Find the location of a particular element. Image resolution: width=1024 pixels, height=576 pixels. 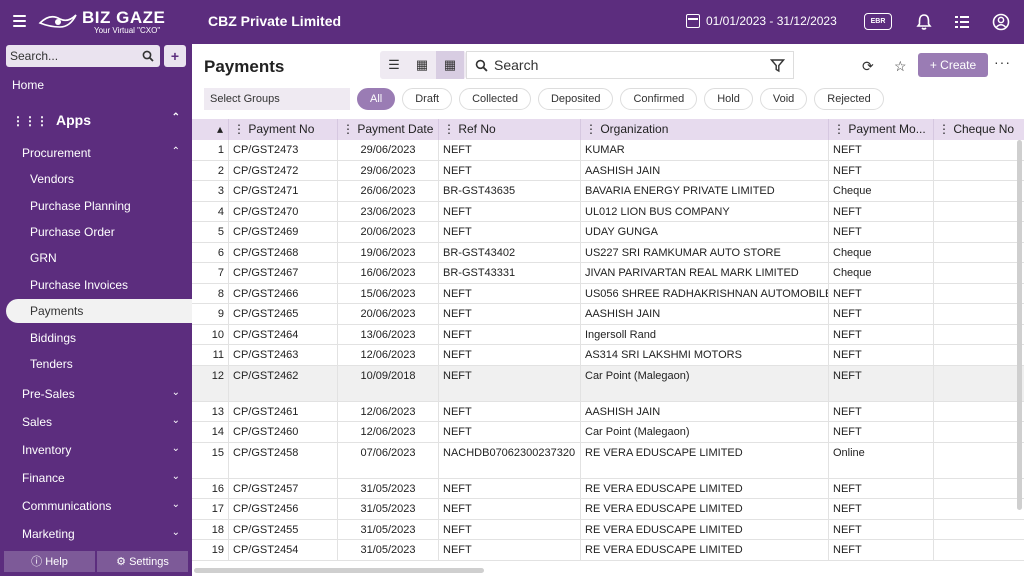

sidebar-item-inventory: Inventory ⌄ is located at coordinates (118, 450).